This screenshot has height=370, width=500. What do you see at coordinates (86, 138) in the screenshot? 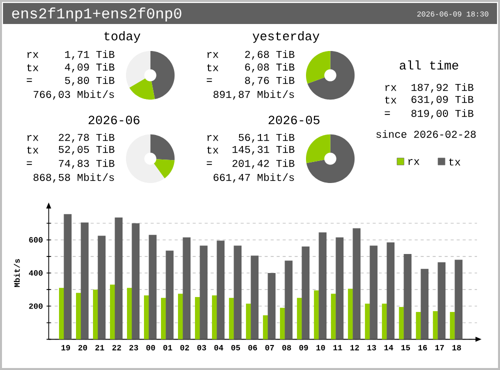
I see `text: 22,78 TiB` at bounding box center [86, 138].